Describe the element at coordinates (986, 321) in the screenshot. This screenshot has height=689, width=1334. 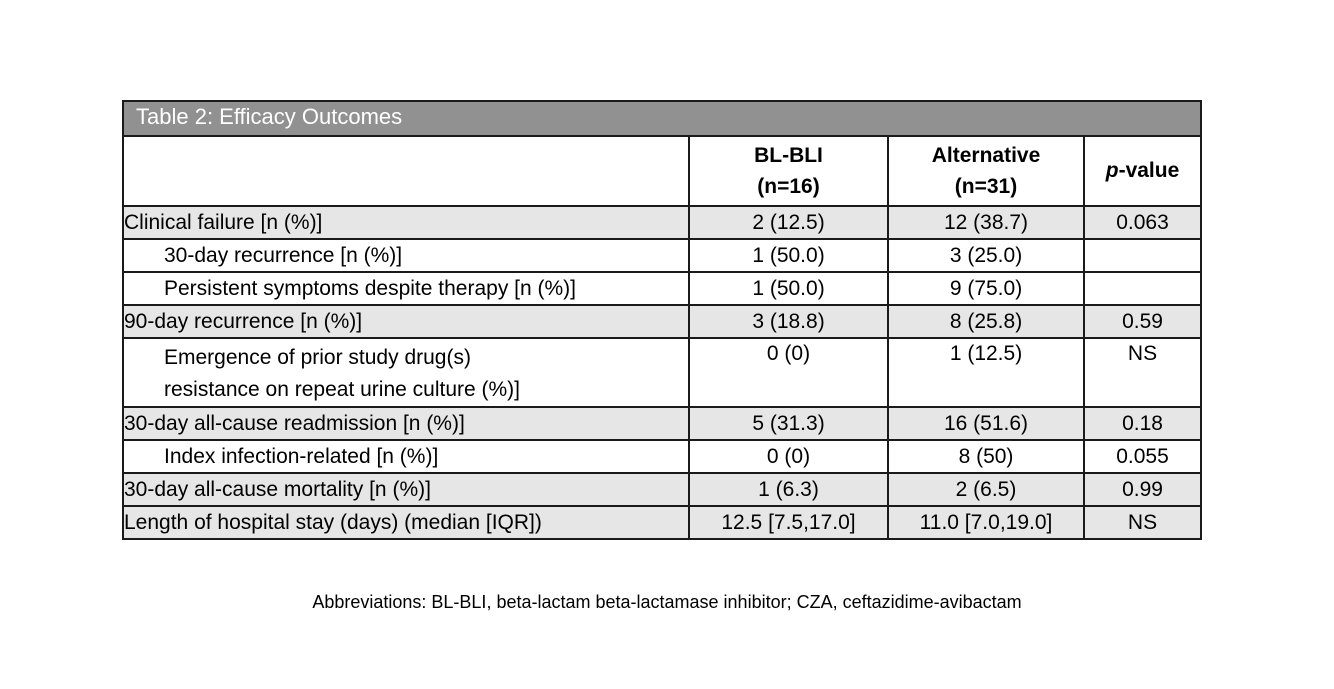
I see `value-alternative: 8 (25.8)` at that location.